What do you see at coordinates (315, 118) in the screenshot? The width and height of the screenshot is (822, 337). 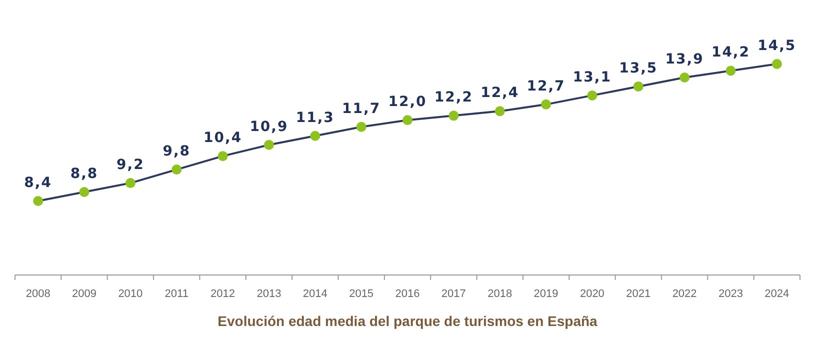 I see `data-label: 11,3` at bounding box center [315, 118].